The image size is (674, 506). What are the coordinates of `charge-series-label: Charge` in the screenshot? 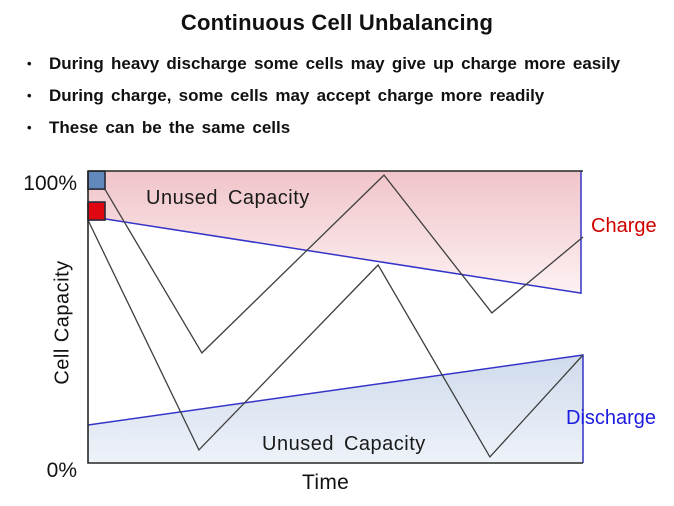 It's located at (624, 226).